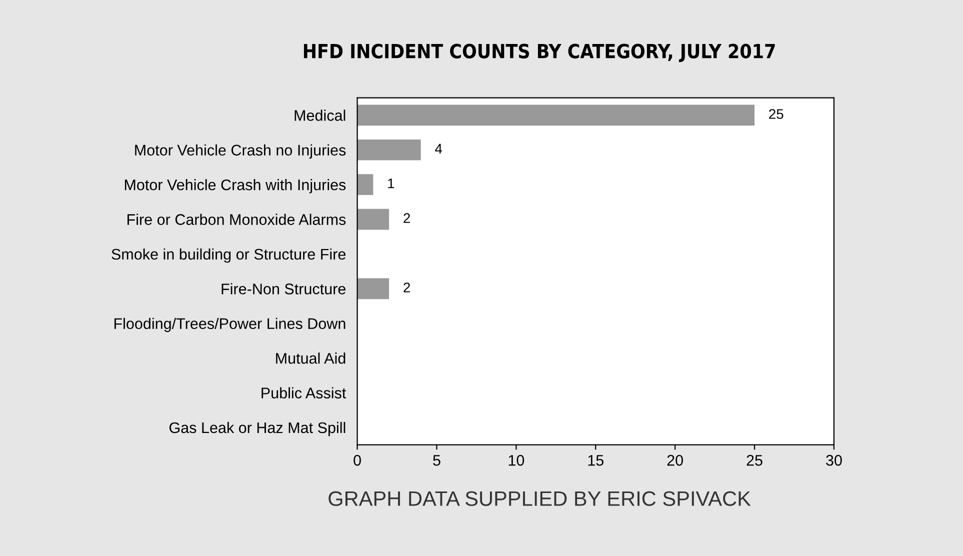 Image resolution: width=963 pixels, height=556 pixels. What do you see at coordinates (320, 115) in the screenshot?
I see `y-tick-label: Medical` at bounding box center [320, 115].